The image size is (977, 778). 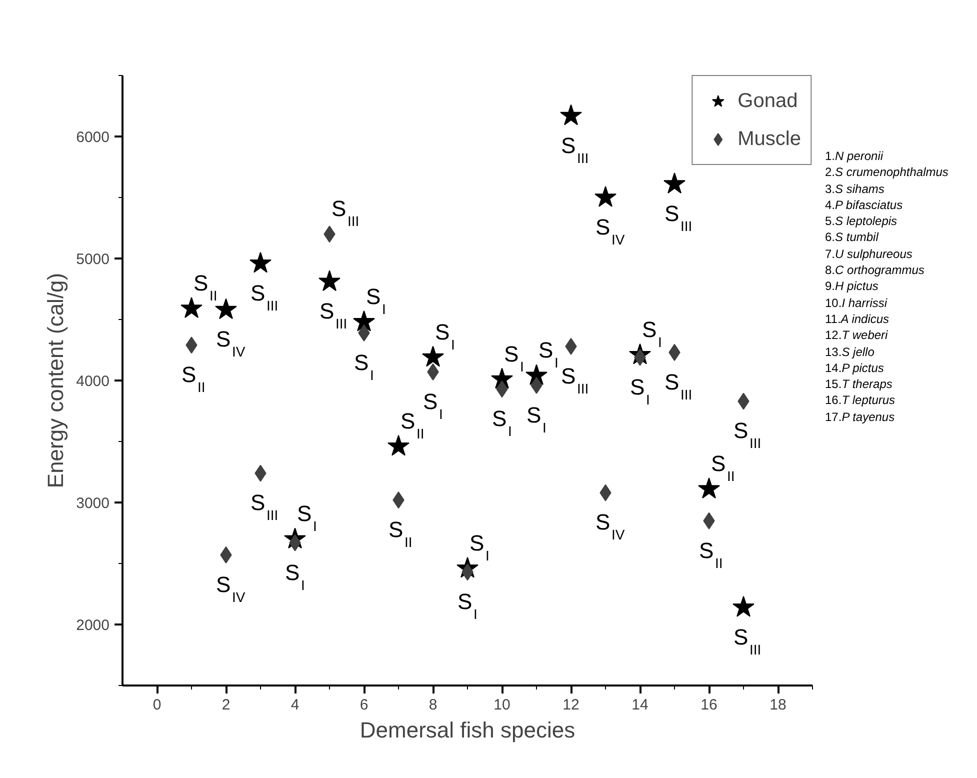 What do you see at coordinates (709, 705) in the screenshot?
I see `x-tick-label: 16` at bounding box center [709, 705].